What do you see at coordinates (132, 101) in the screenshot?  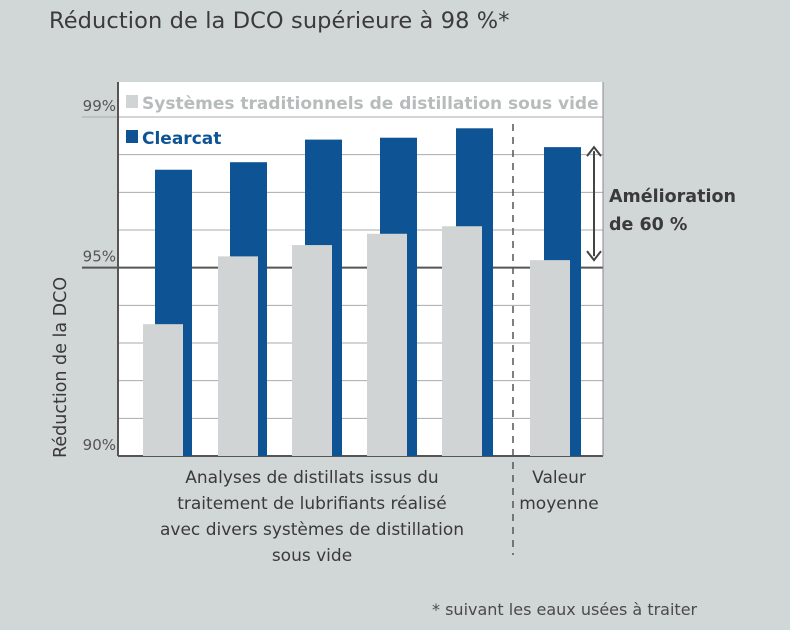 I see `legend-swatch-traditional` at bounding box center [132, 101].